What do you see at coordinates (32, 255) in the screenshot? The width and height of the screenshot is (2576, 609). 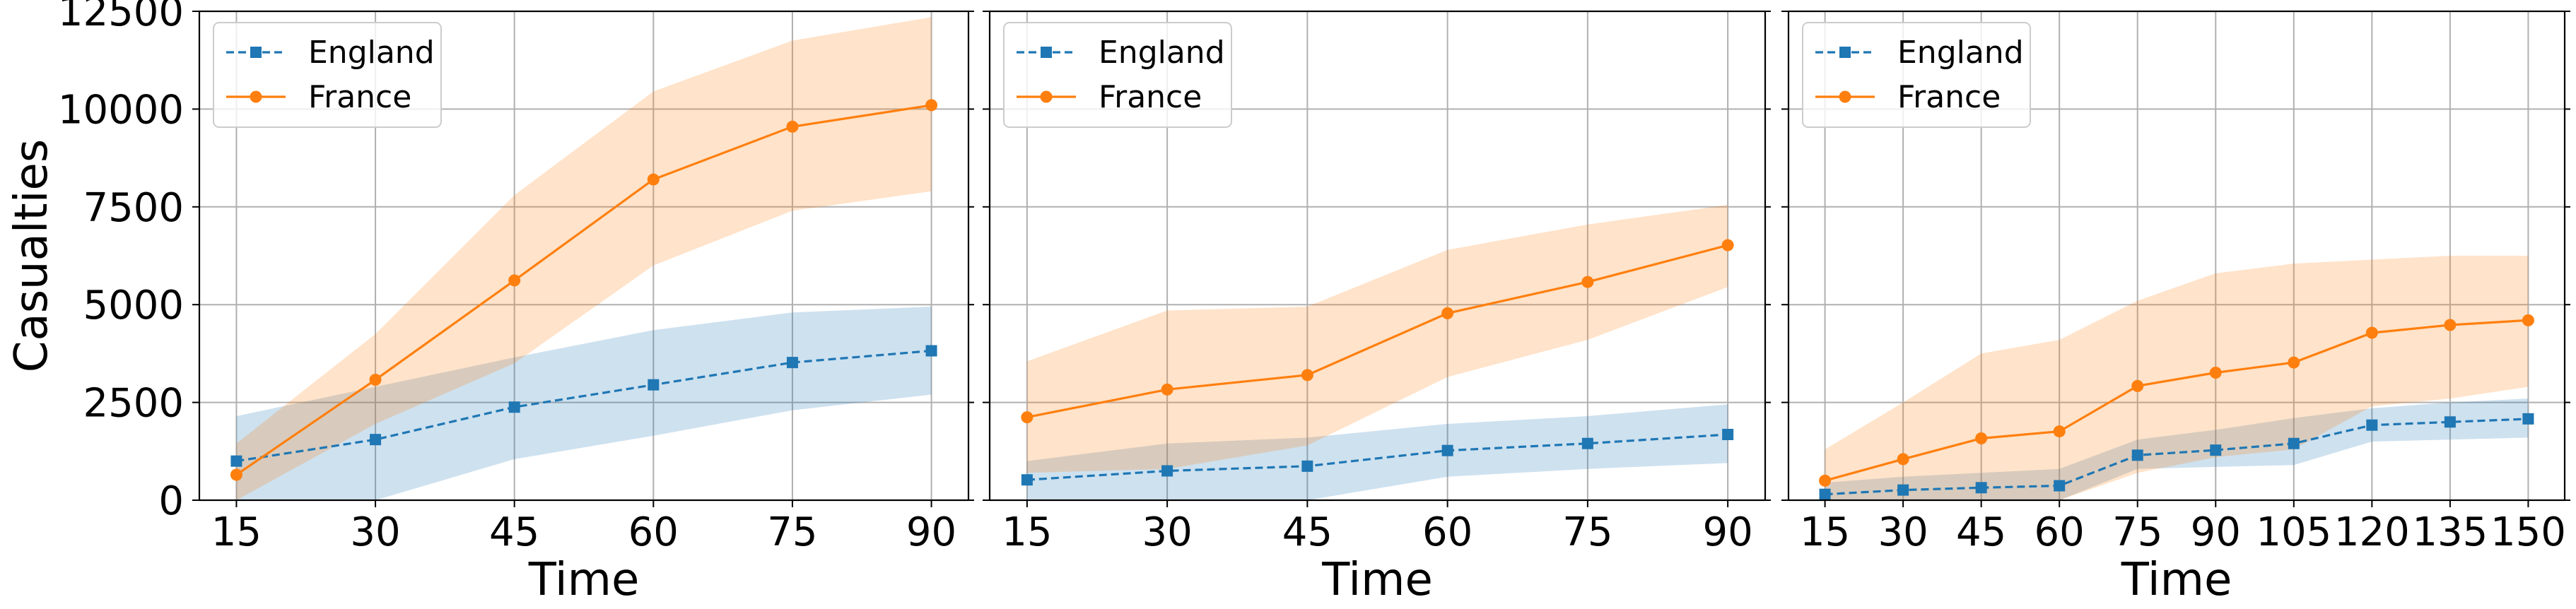 I see `y-axis-label: Casualties` at bounding box center [32, 255].